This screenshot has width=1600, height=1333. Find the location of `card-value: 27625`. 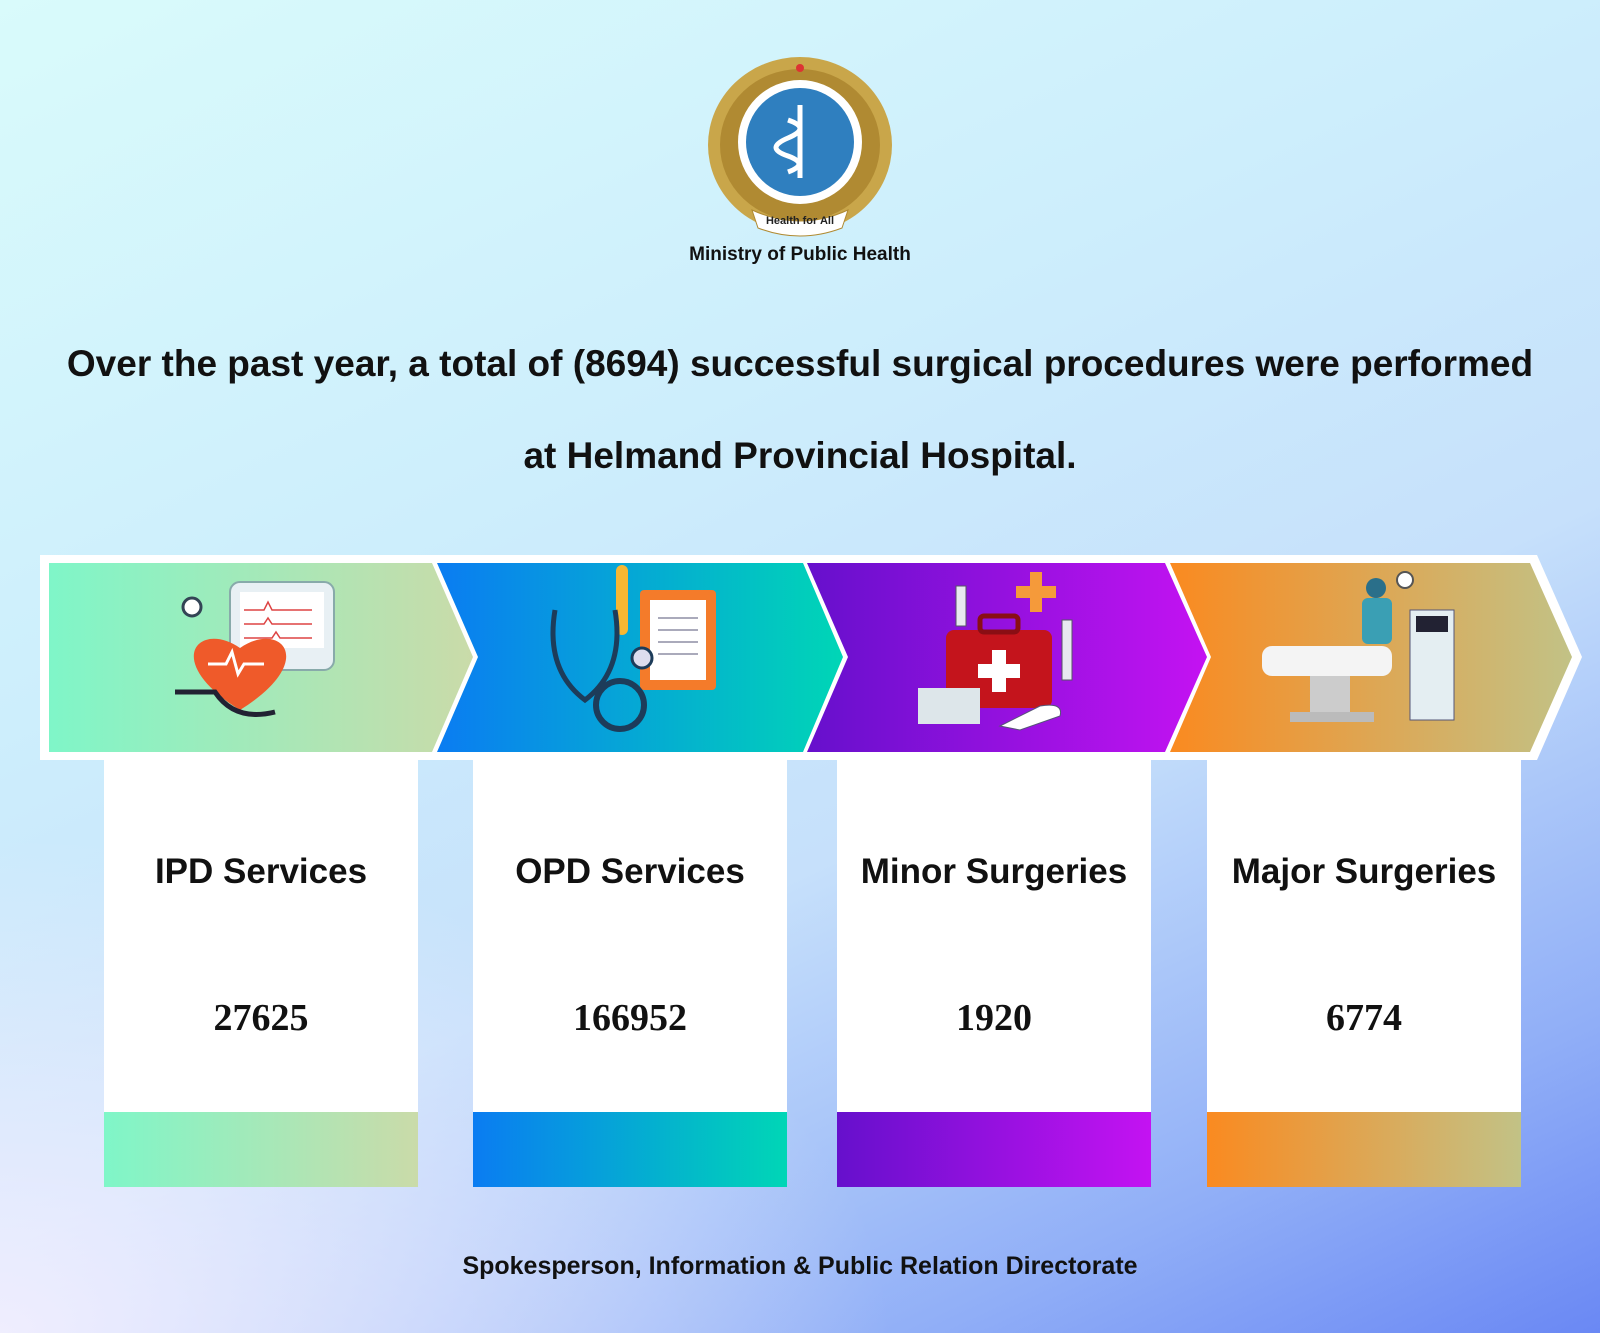

card-value: 27625 is located at coordinates (261, 1018).